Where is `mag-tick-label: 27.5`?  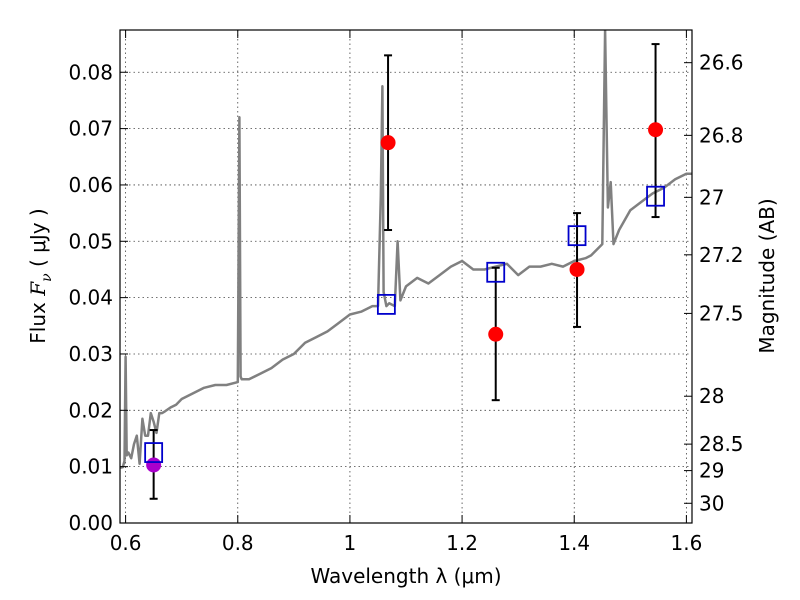
mag-tick-label: 27.5 is located at coordinates (721, 313).